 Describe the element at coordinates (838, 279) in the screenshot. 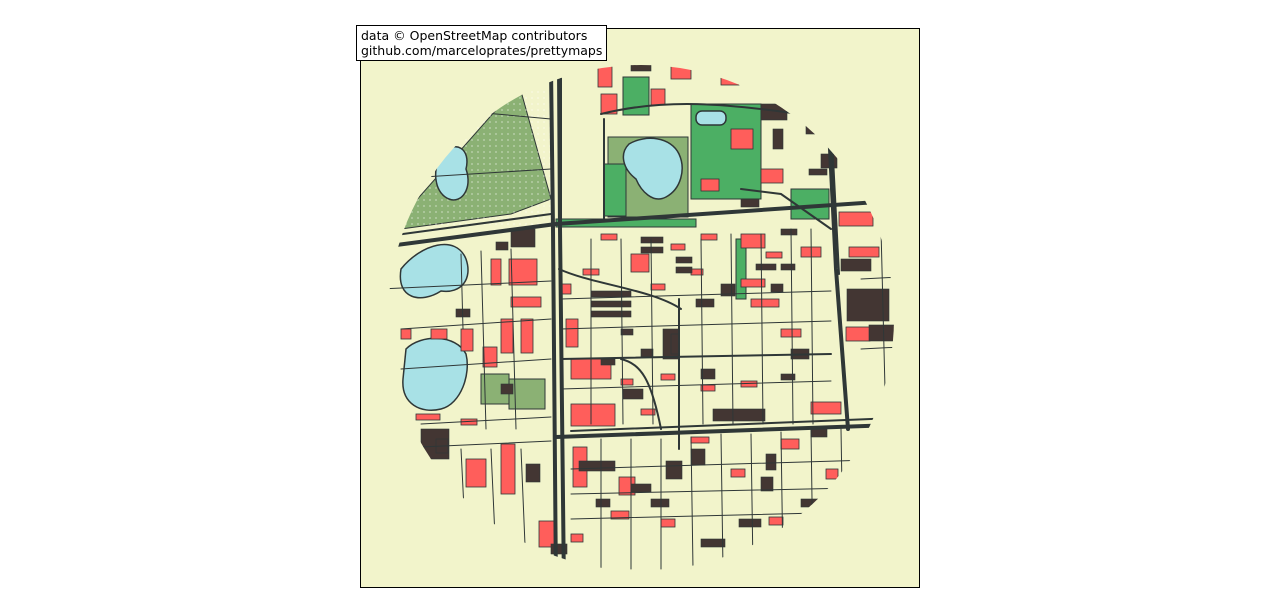

I see `major-road-east` at that location.